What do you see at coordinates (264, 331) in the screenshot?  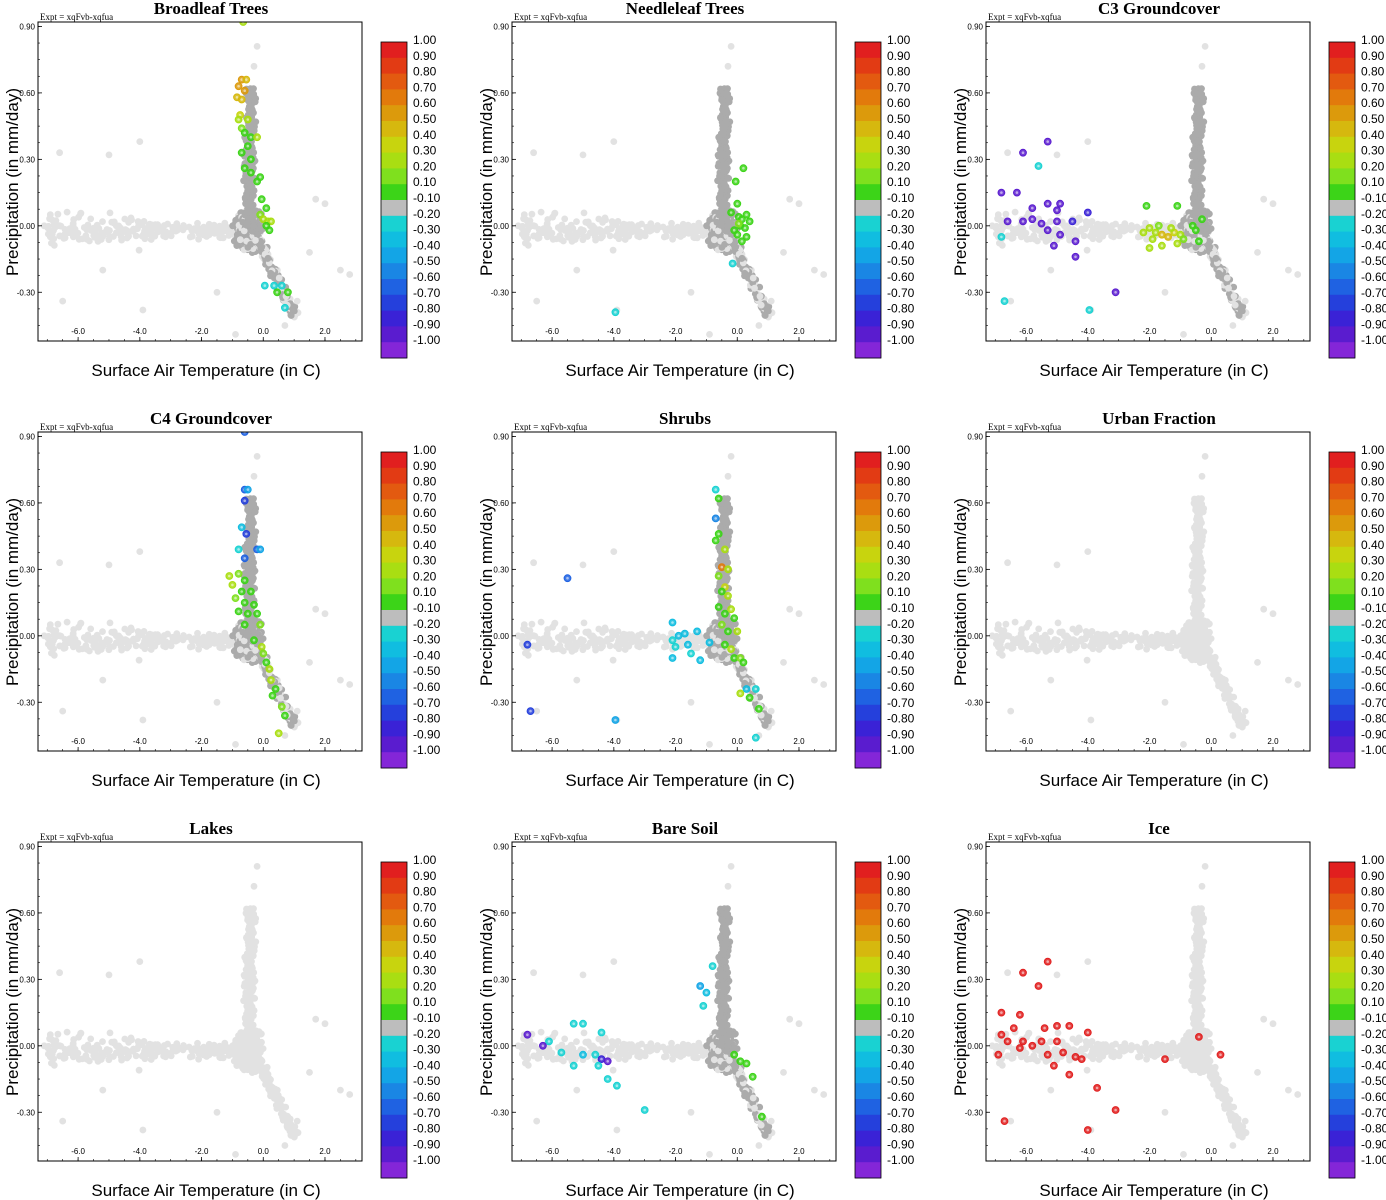 I see `x-tick-label: 0.0` at bounding box center [264, 331].